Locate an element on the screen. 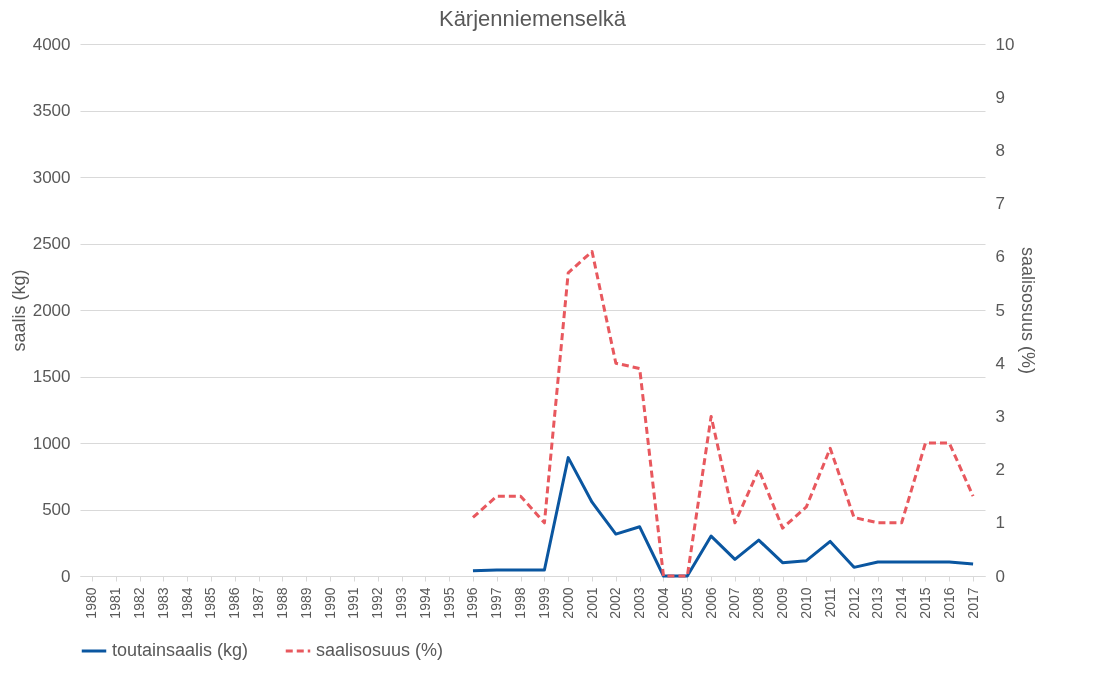 This screenshot has height=688, width=1097. x-tick-label: 1984 is located at coordinates (186, 603).